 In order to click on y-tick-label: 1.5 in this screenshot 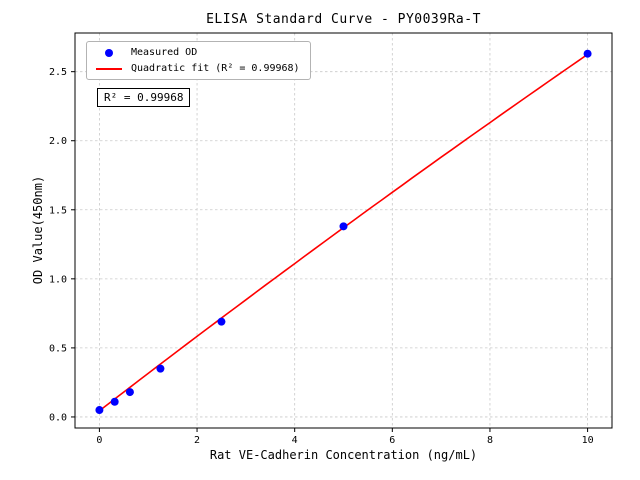, I will do `click(58, 210)`.